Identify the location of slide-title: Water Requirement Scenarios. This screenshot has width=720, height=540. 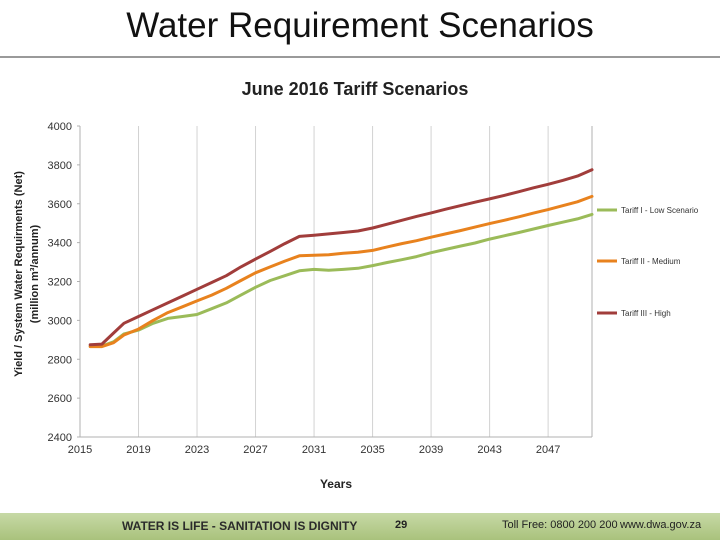
(360, 25).